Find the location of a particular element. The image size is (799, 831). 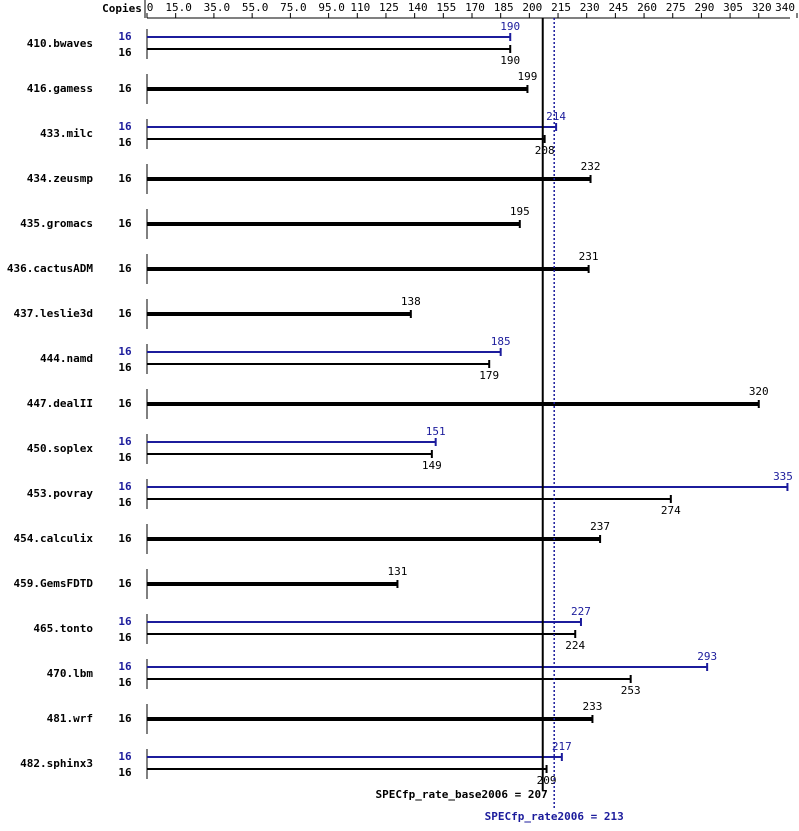

value-label: 214 is located at coordinates (556, 116).